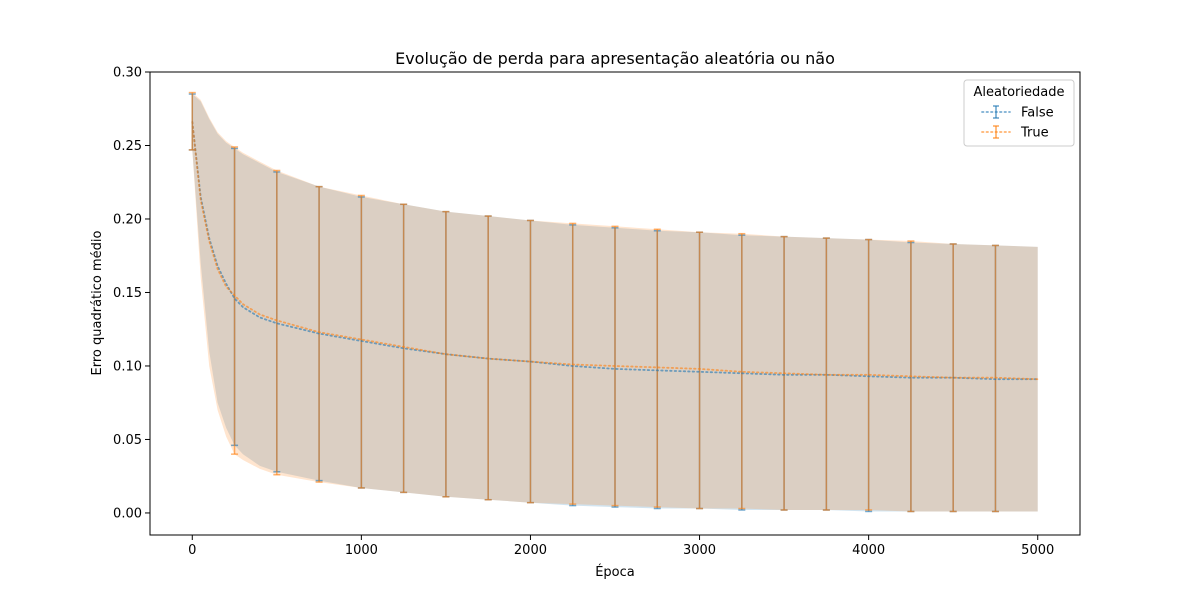 The width and height of the screenshot is (1200, 600). What do you see at coordinates (127, 293) in the screenshot?
I see `y-tick-label: 0.15` at bounding box center [127, 293].